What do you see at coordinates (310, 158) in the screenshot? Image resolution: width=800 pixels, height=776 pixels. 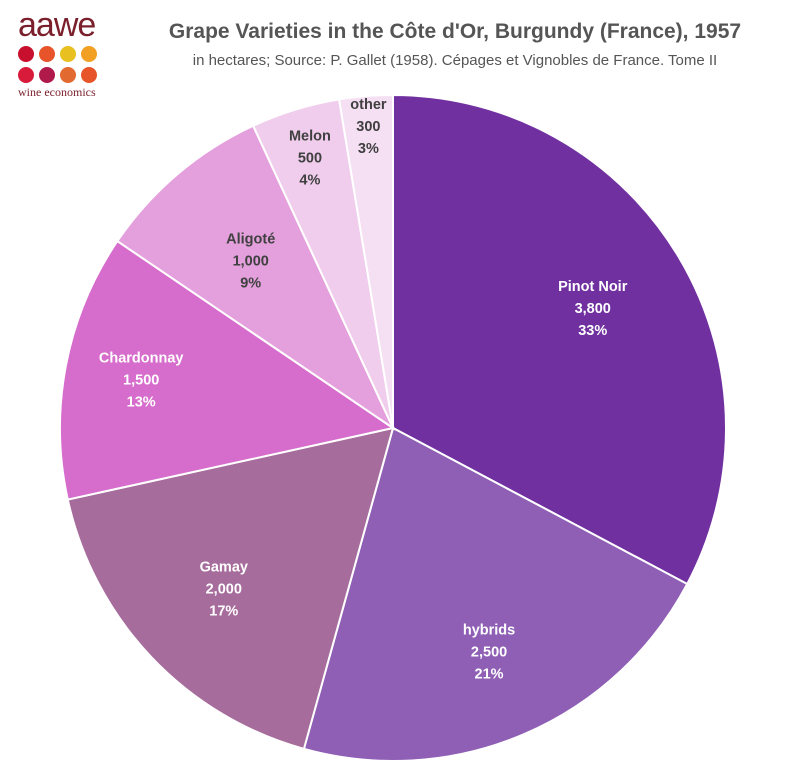 I see `slice-label: Melon 500 4%` at bounding box center [310, 158].